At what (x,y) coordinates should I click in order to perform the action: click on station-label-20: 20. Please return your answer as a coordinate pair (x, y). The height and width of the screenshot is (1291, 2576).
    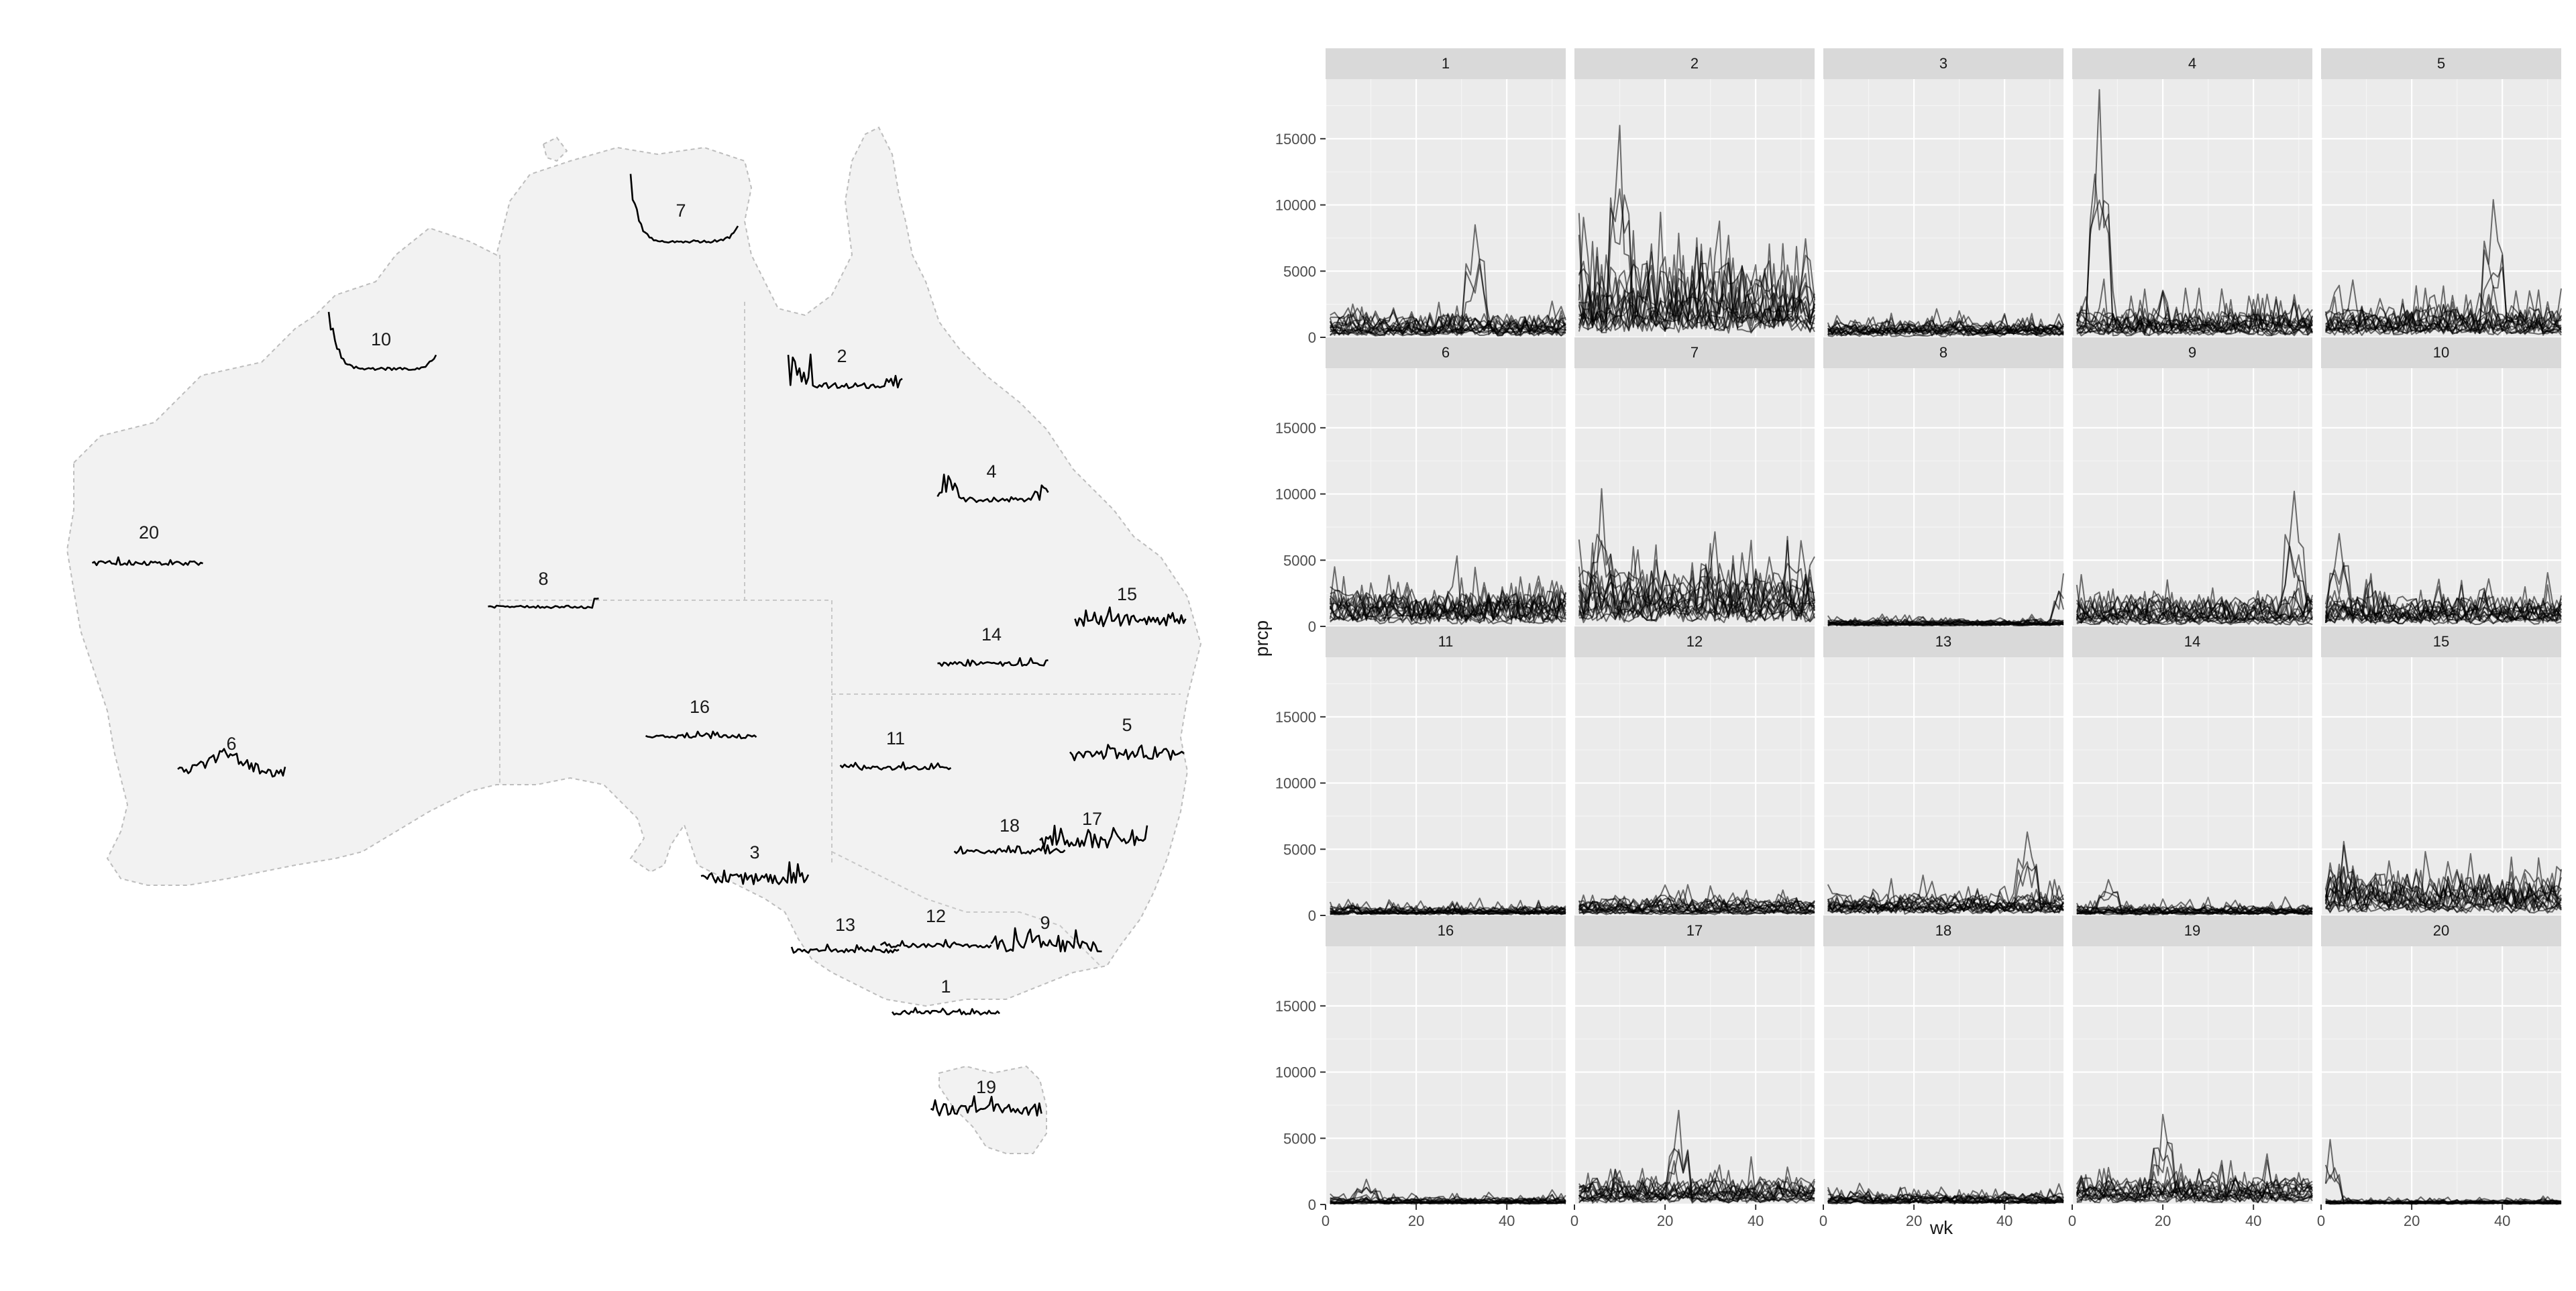
    Looking at the image, I should click on (149, 532).